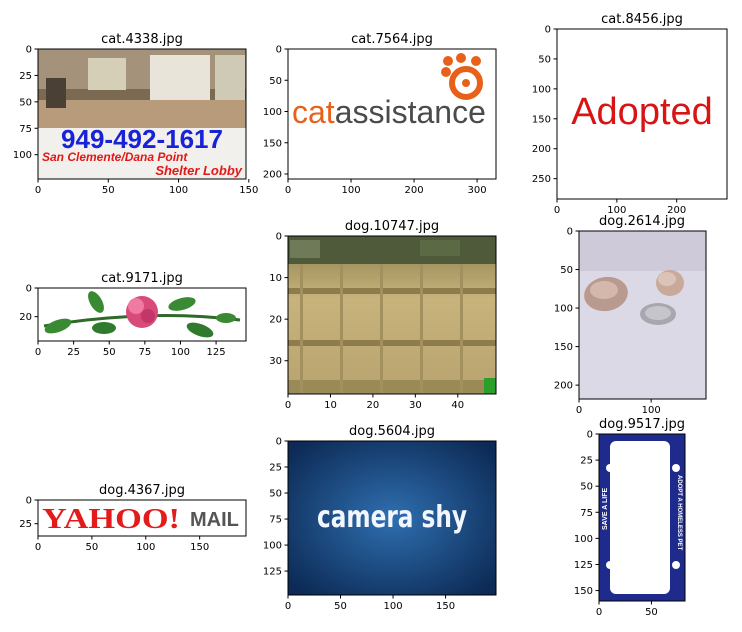  Describe the element at coordinates (541, 179) in the screenshot. I see `y-tick-label: 250` at that location.